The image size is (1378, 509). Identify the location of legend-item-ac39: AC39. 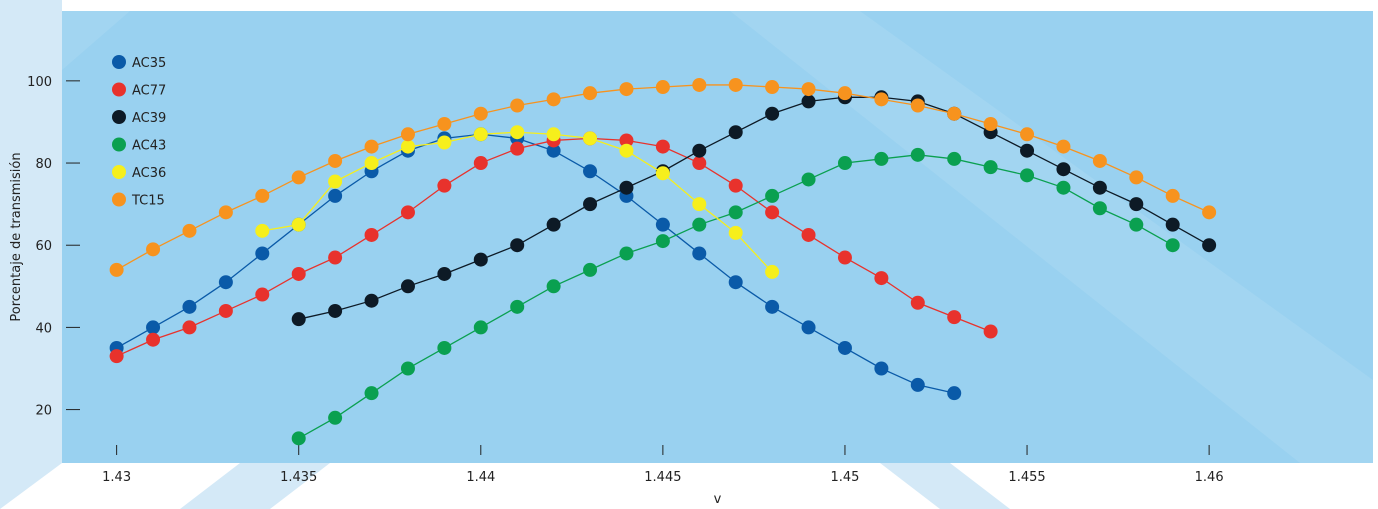
(139, 118).